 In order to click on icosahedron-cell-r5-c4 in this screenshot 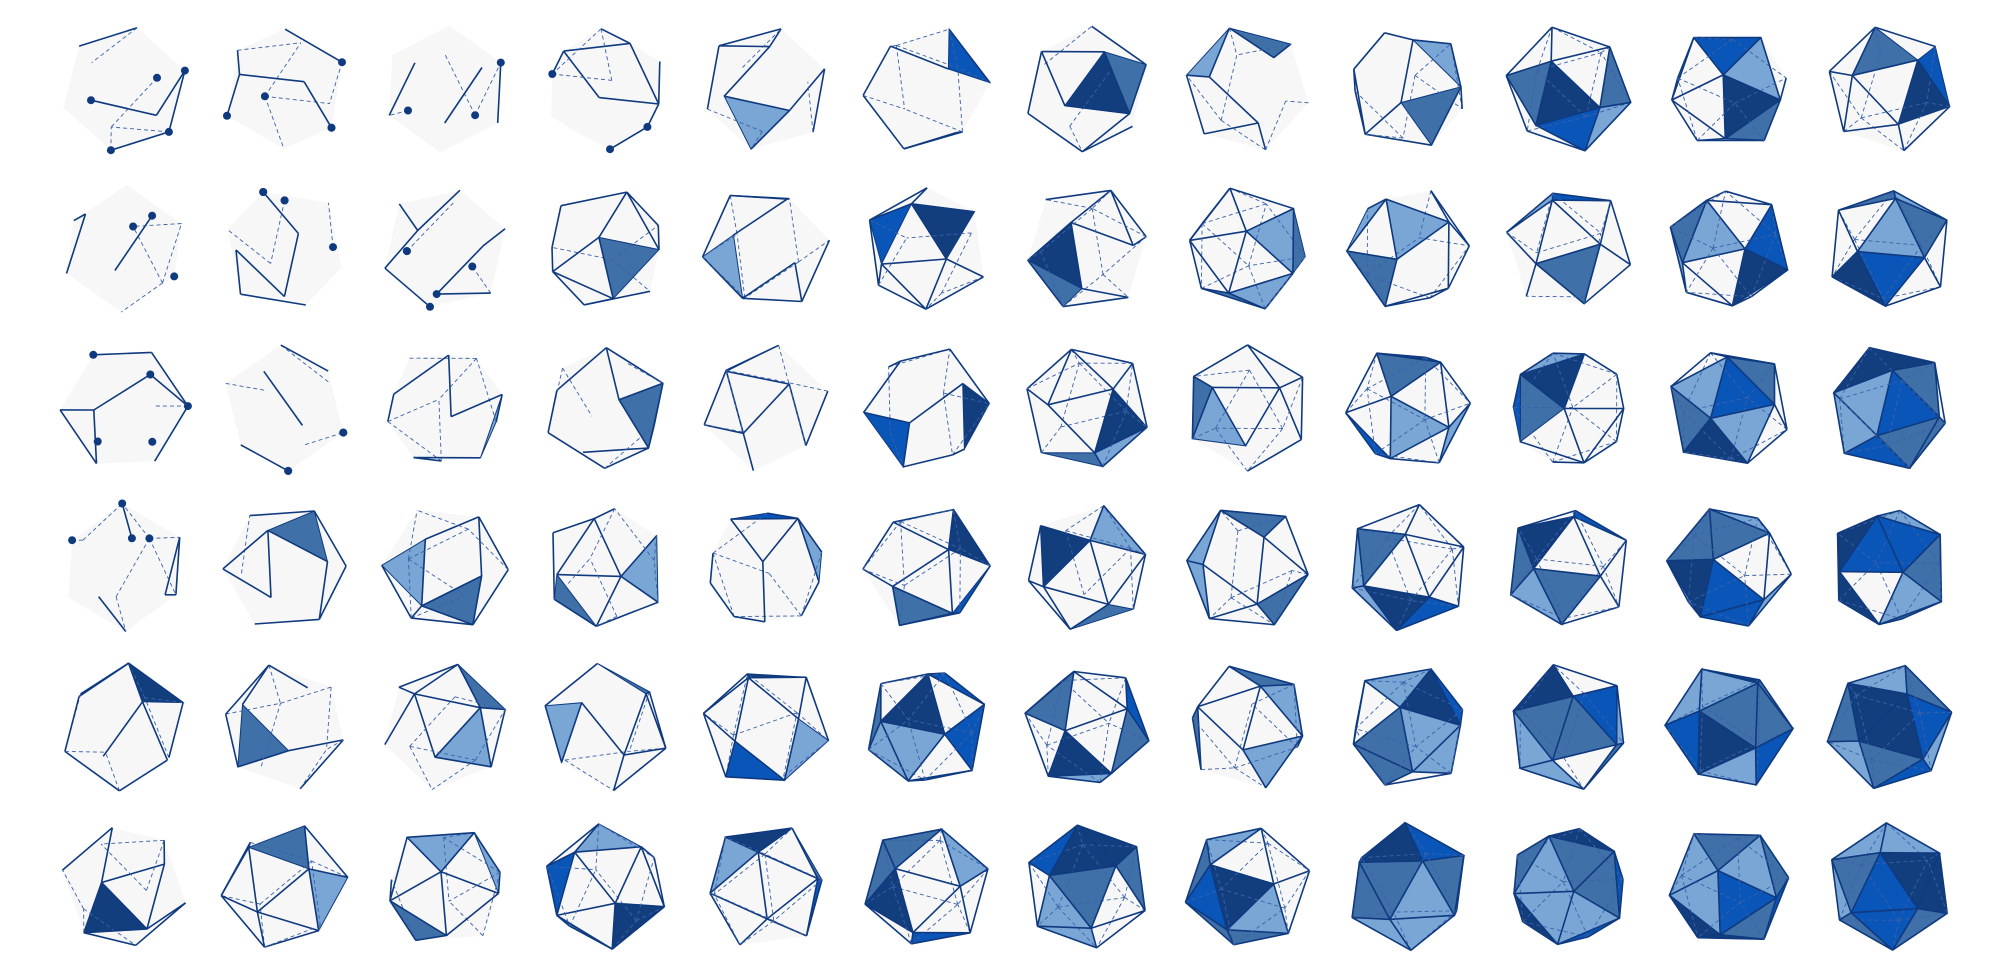, I will do `click(605, 727)`.